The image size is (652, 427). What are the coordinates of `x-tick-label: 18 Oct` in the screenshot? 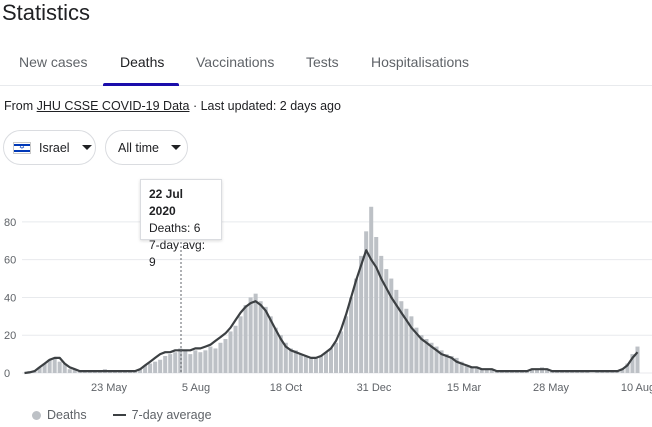 It's located at (286, 388).